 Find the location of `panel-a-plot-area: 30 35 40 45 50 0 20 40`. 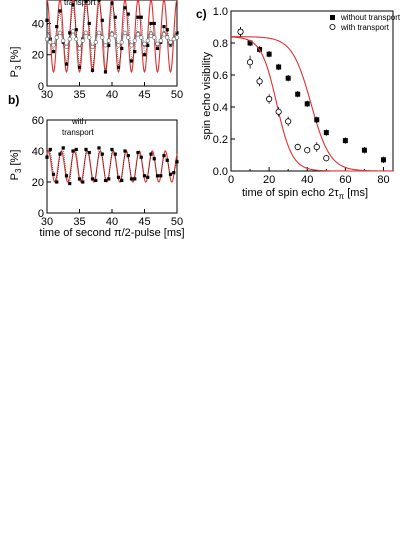

panel-a-plot-area: 30 35 40 45 50 0 20 40 is located at coordinates (107, 50).